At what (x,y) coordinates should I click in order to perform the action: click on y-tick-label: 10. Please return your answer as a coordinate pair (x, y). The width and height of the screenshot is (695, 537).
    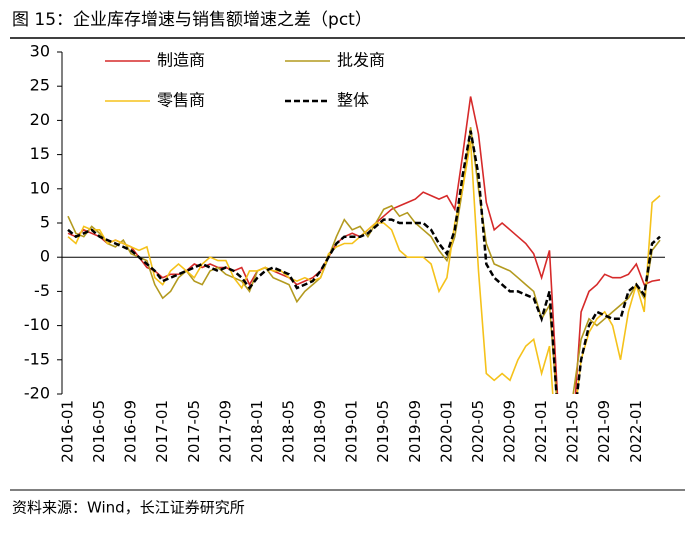
    Looking at the image, I should click on (40, 187).